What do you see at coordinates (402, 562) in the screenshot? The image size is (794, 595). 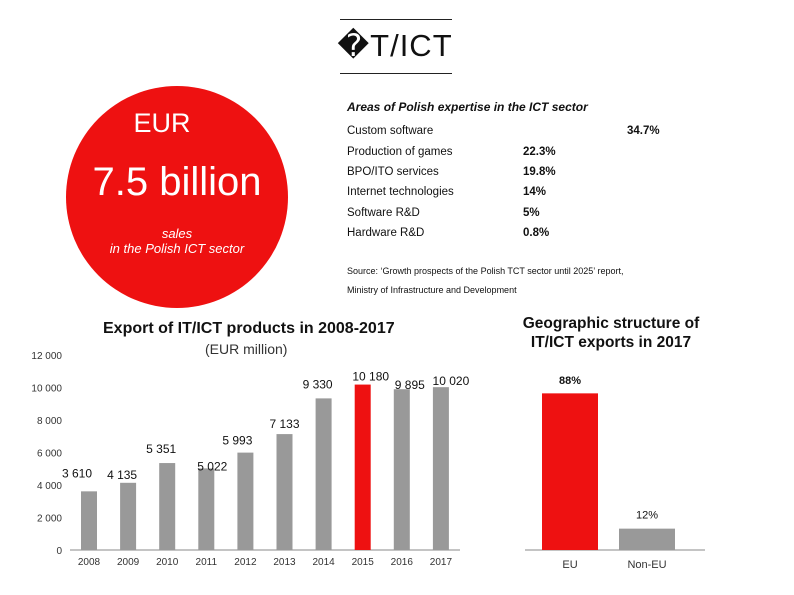 I see `x-tick-label: 2016` at bounding box center [402, 562].